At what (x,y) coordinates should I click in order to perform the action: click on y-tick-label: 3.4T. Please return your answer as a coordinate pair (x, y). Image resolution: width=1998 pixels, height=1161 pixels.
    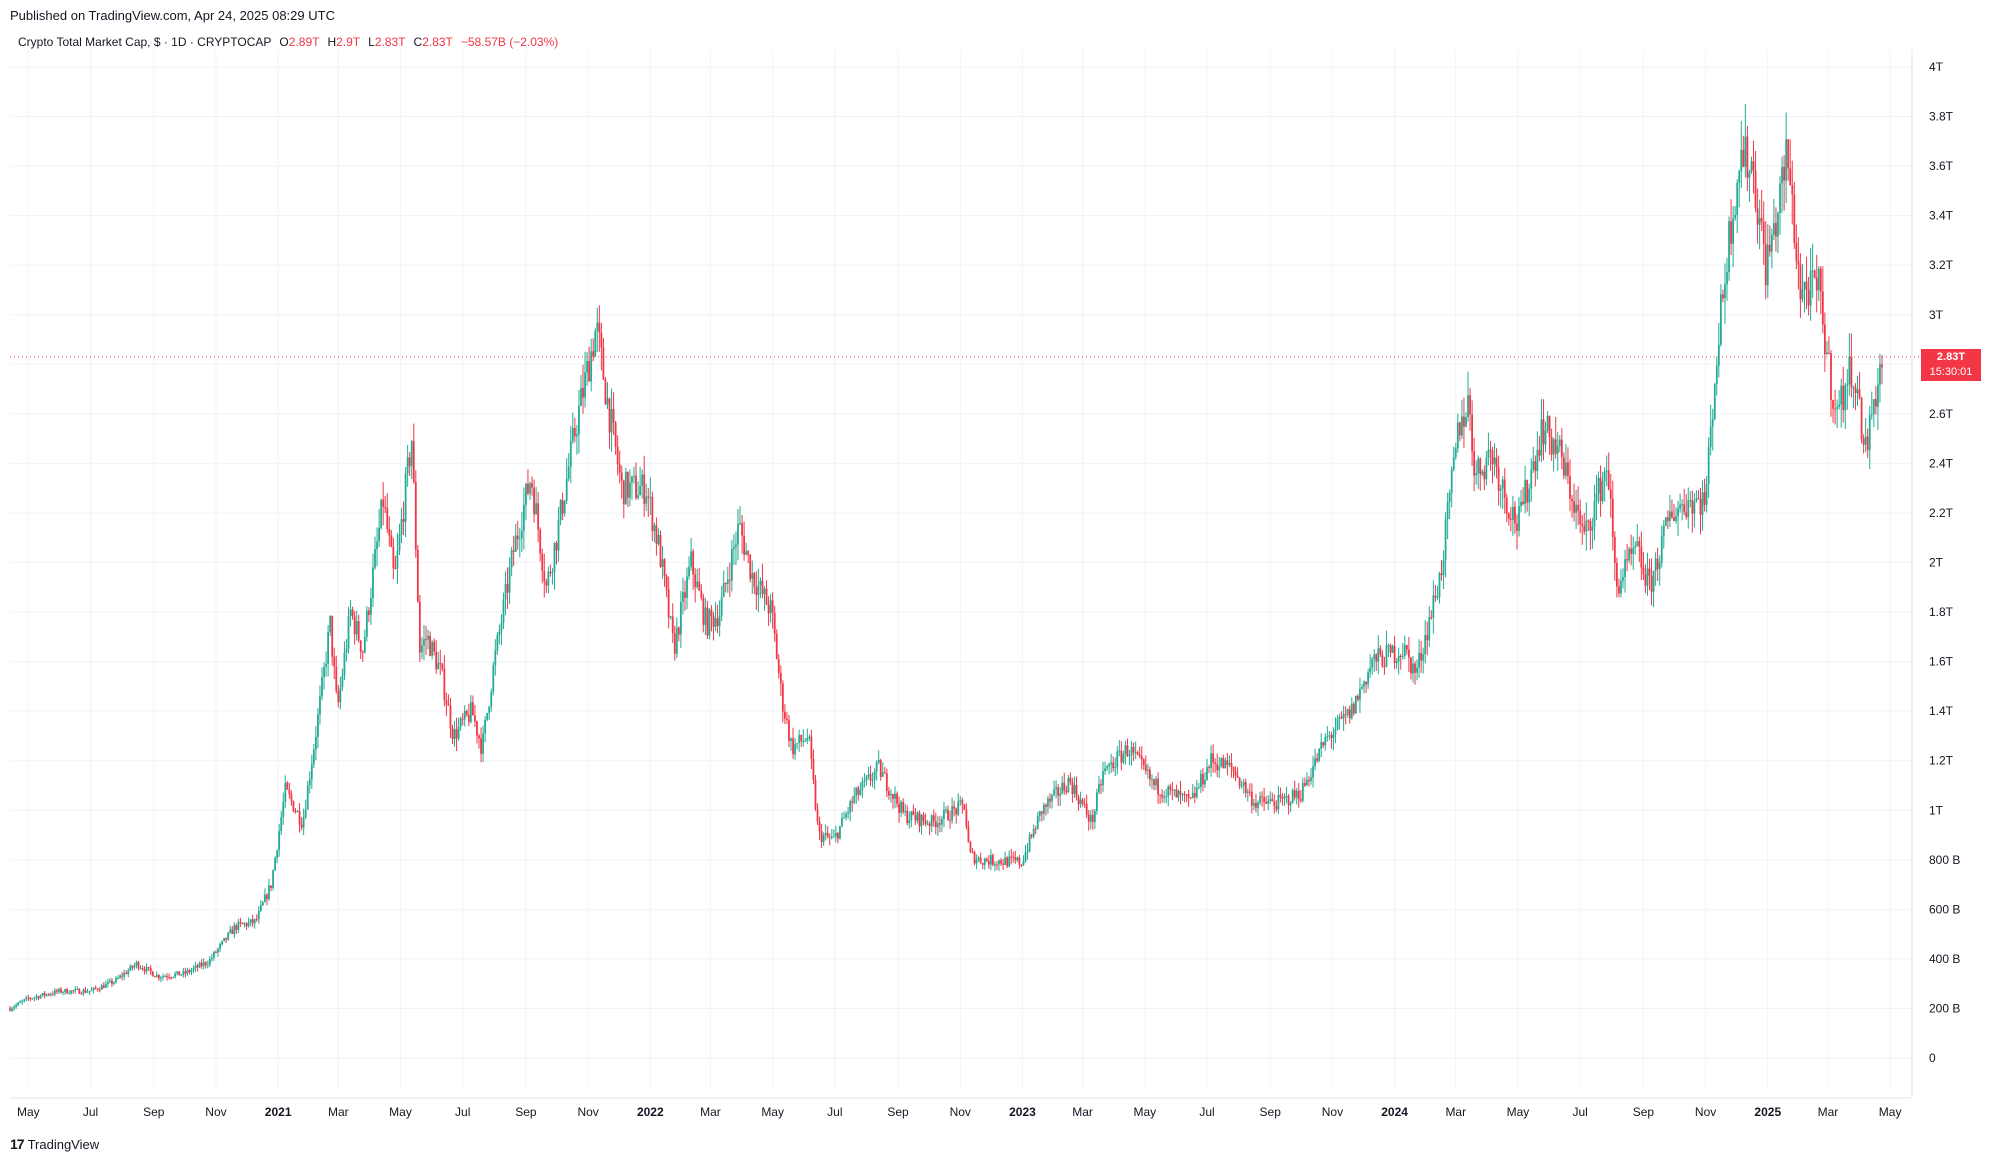
    Looking at the image, I should click on (1941, 216).